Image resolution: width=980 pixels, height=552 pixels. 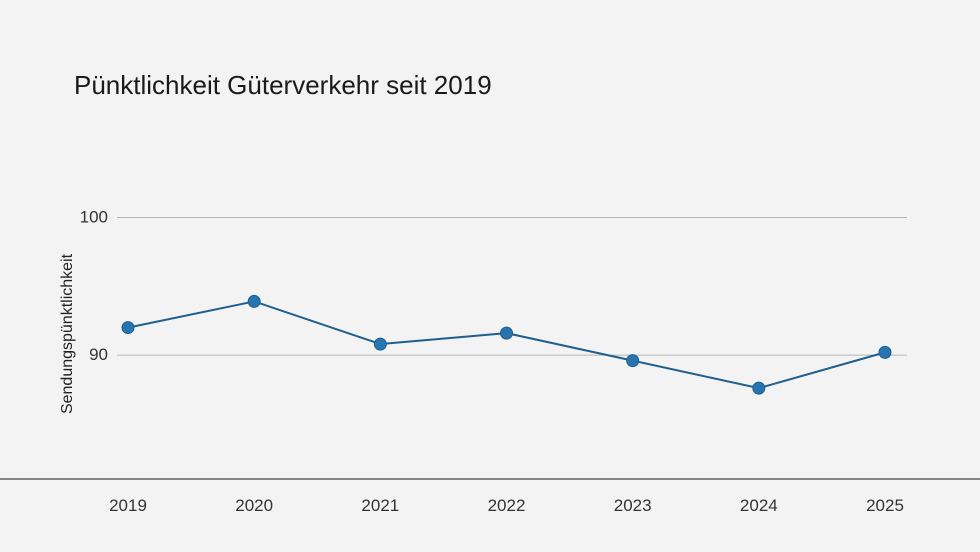 I want to click on y-tick-label: 90, so click(x=98, y=354).